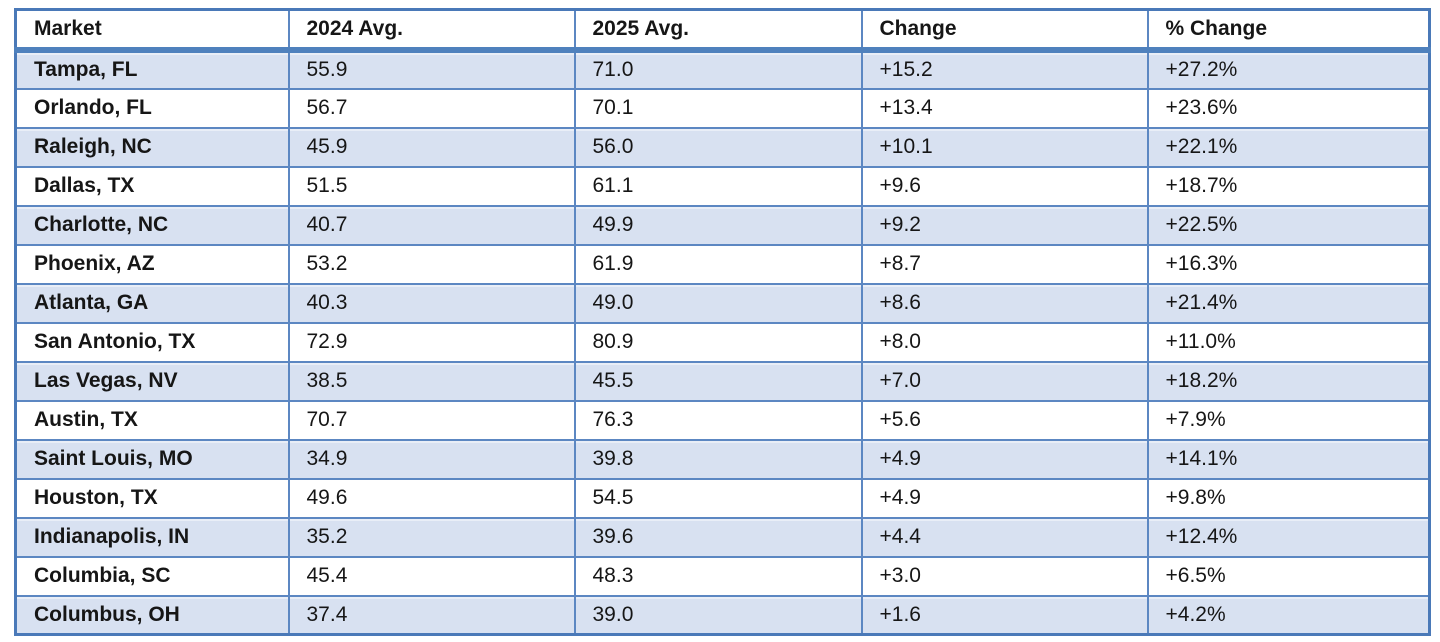  What do you see at coordinates (152, 498) in the screenshot?
I see `market-cell: Houston, TX` at bounding box center [152, 498].